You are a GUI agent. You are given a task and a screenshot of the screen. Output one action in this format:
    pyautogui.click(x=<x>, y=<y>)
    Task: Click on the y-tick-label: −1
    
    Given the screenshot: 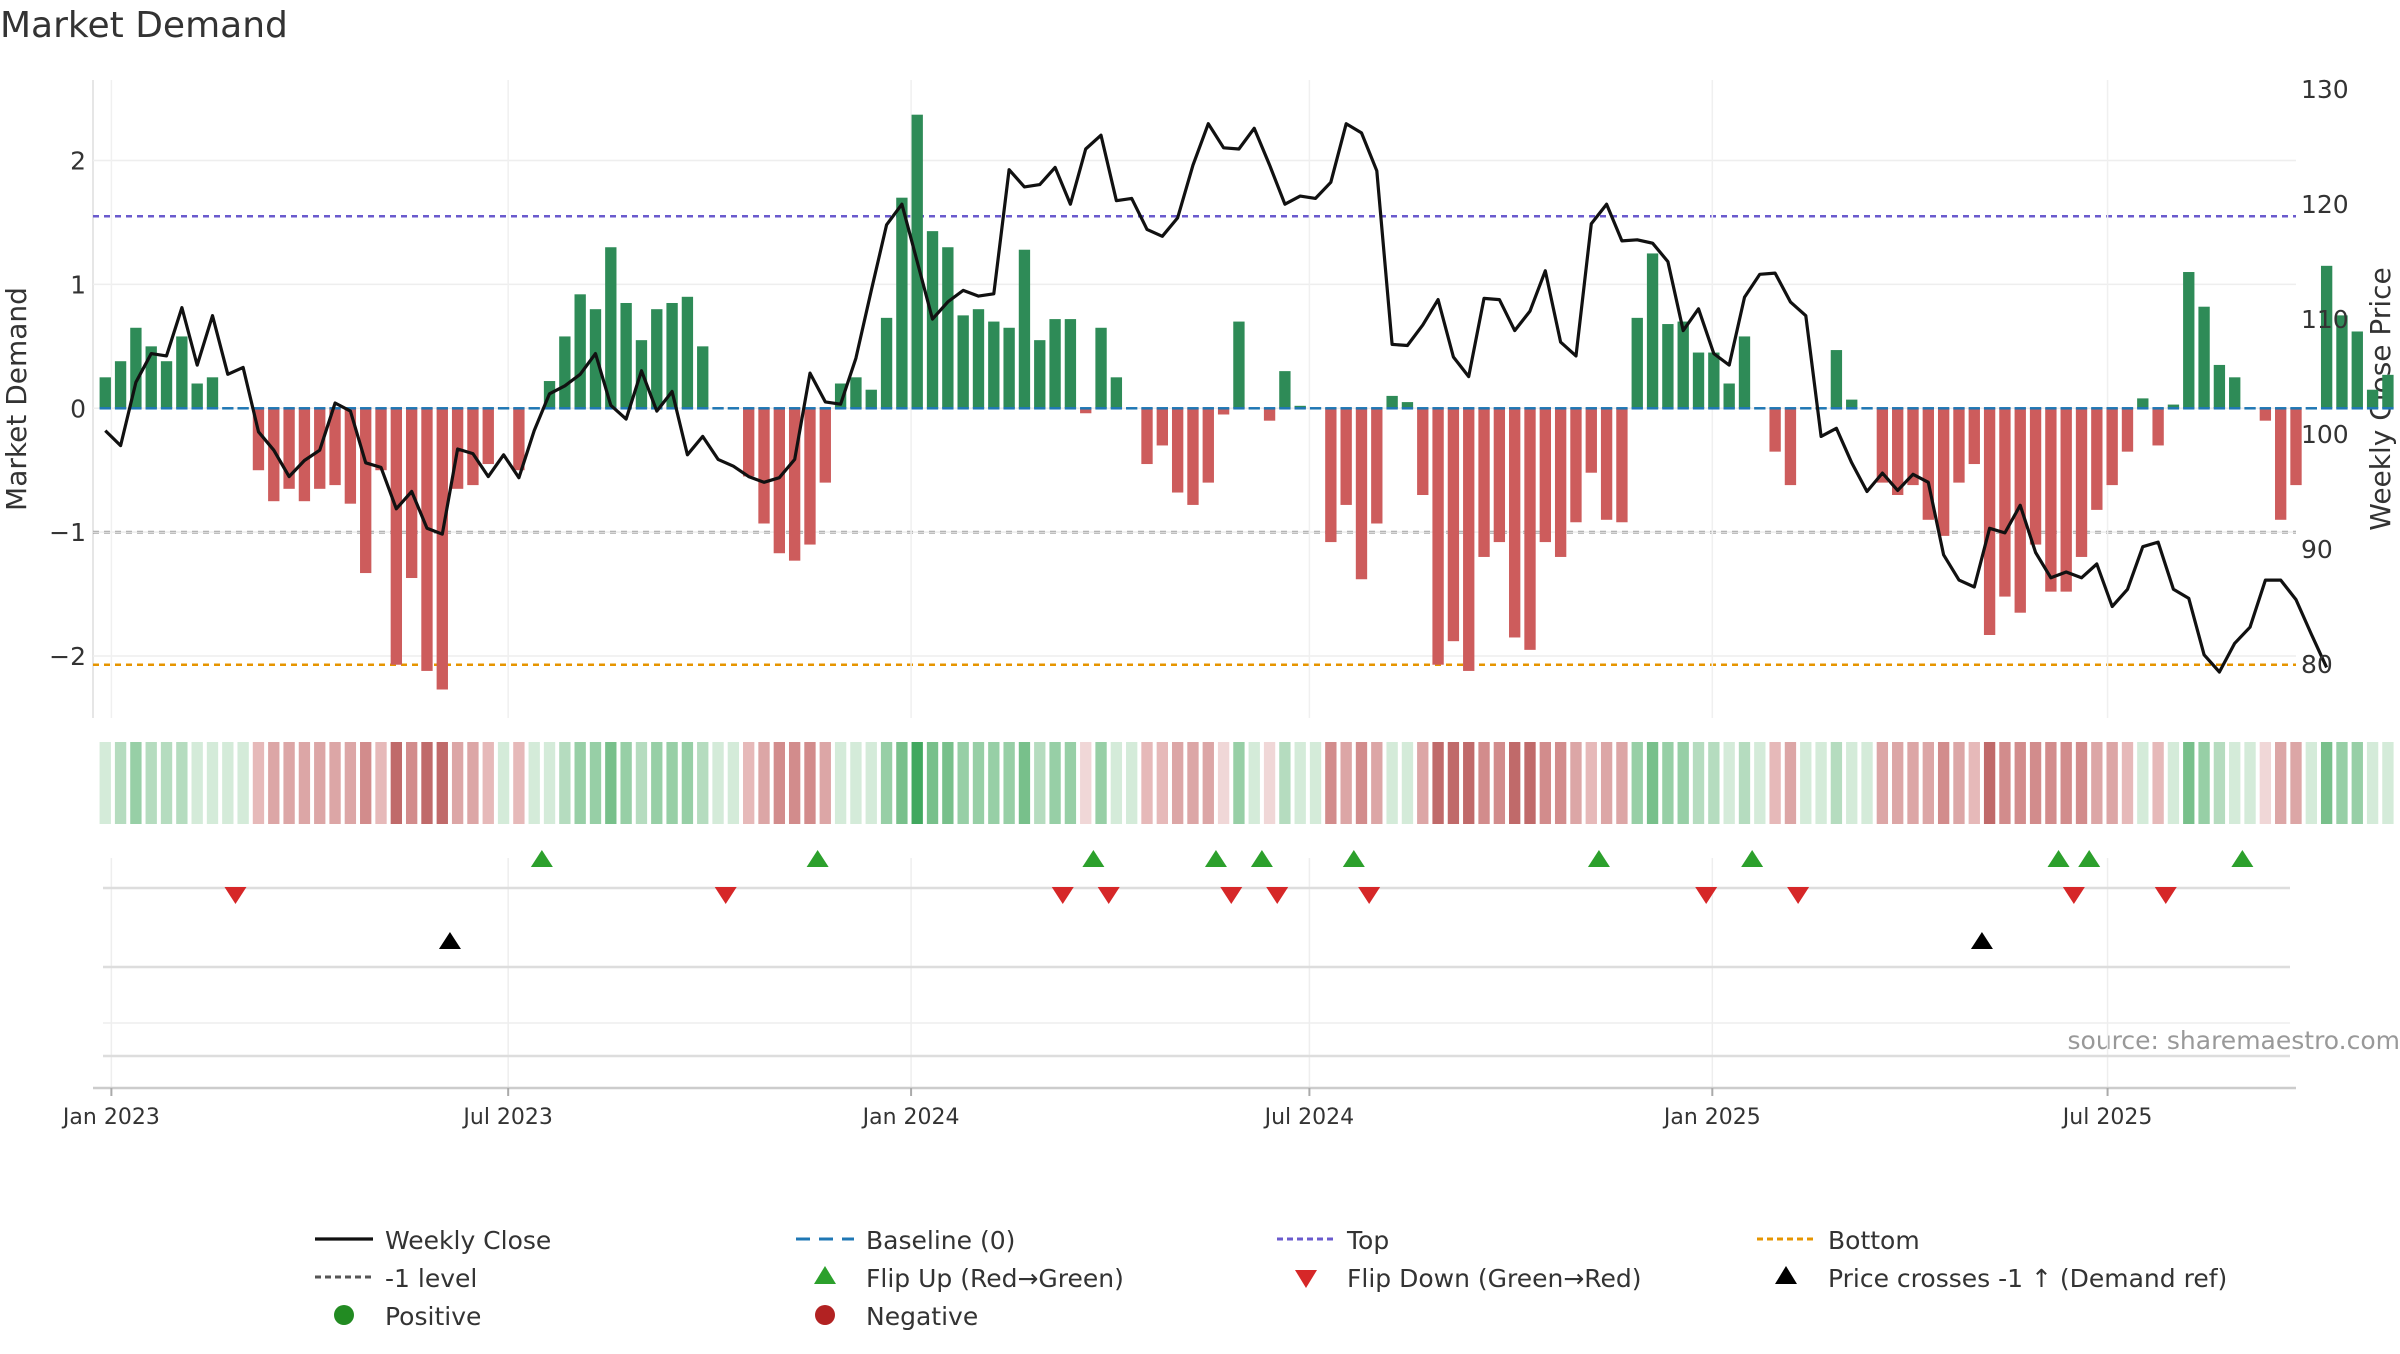 What is the action you would take?
    pyautogui.click(x=67, y=532)
    